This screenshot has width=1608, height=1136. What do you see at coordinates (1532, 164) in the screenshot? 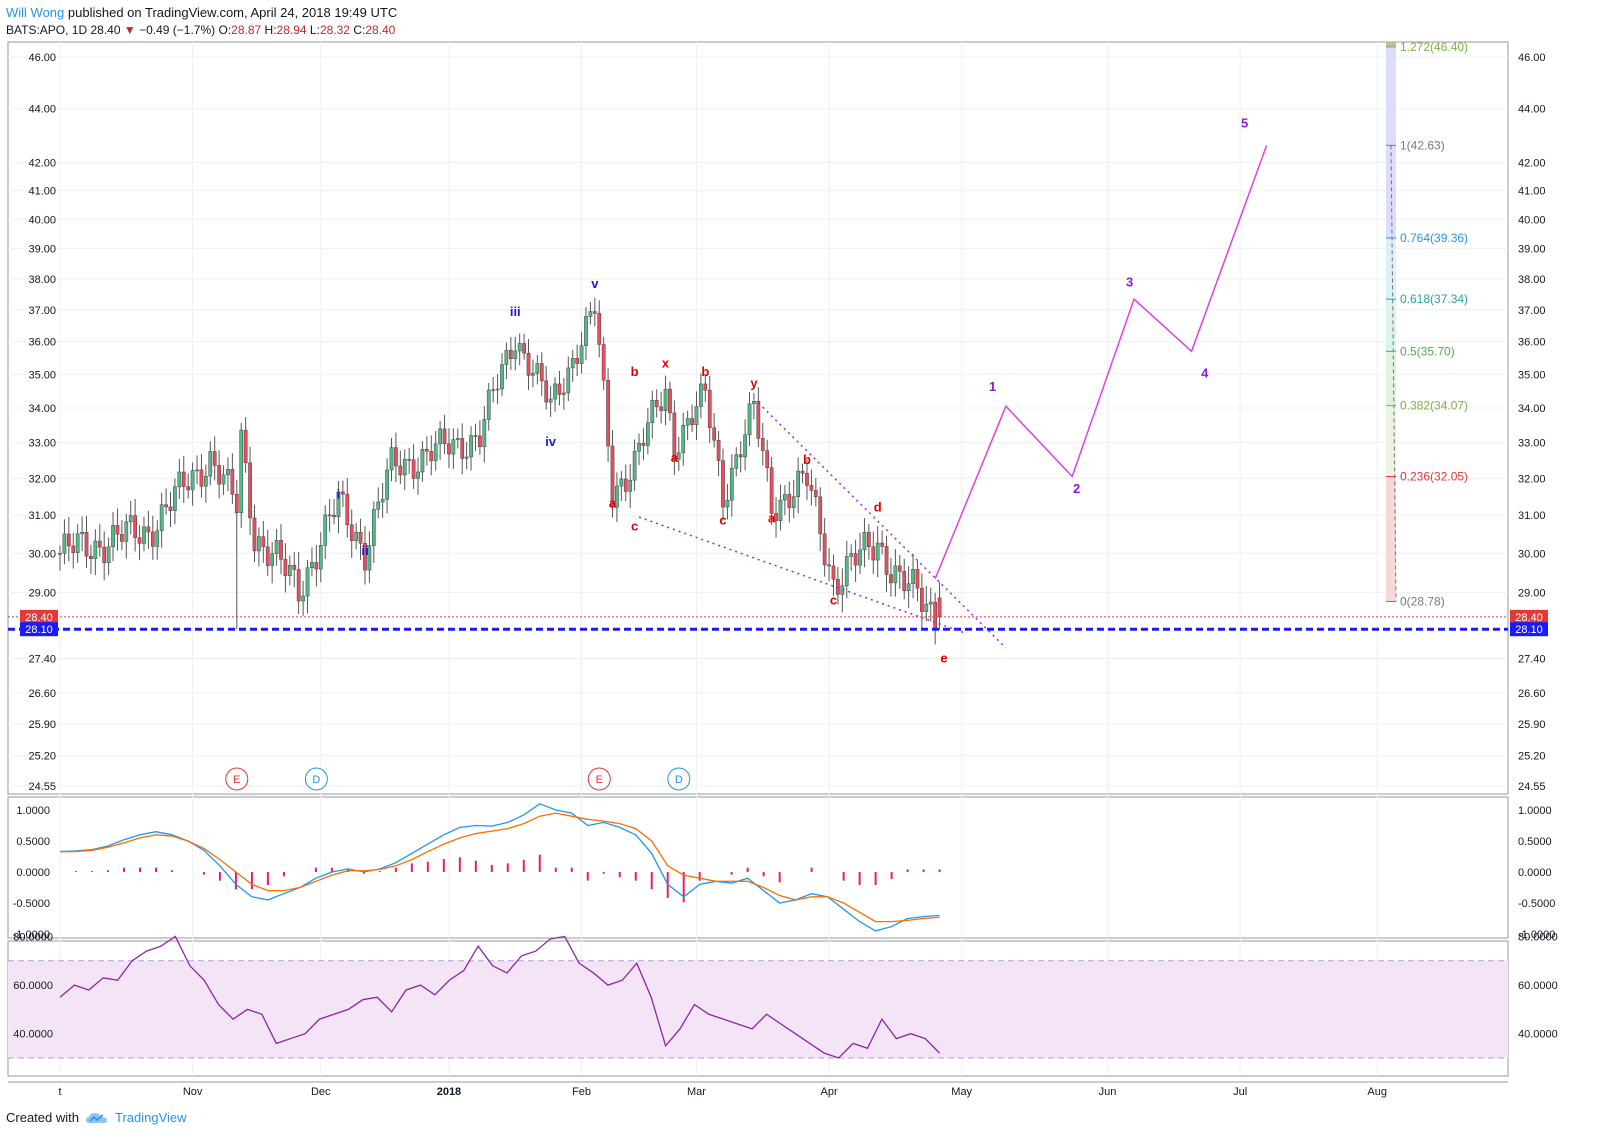
I see `y-tick-label-right: 42.00` at bounding box center [1532, 164].